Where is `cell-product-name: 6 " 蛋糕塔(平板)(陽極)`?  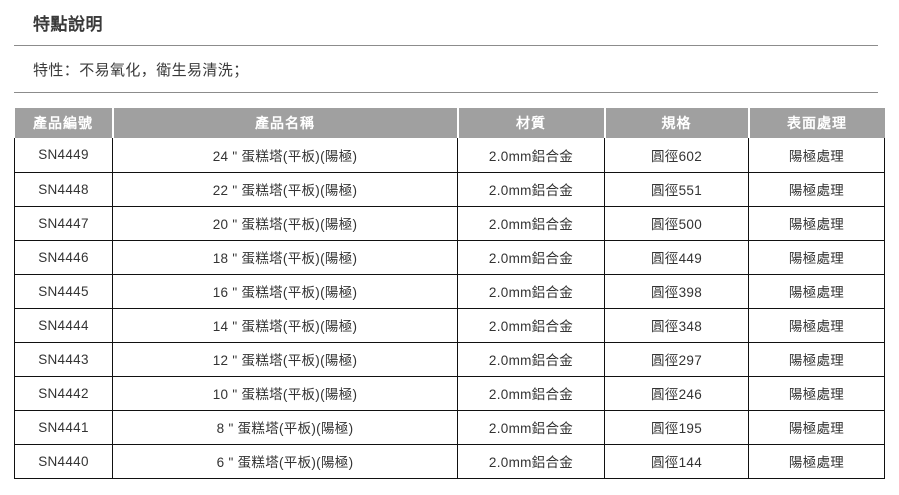 cell-product-name: 6 " 蛋糕塔(平板)(陽極) is located at coordinates (285, 461).